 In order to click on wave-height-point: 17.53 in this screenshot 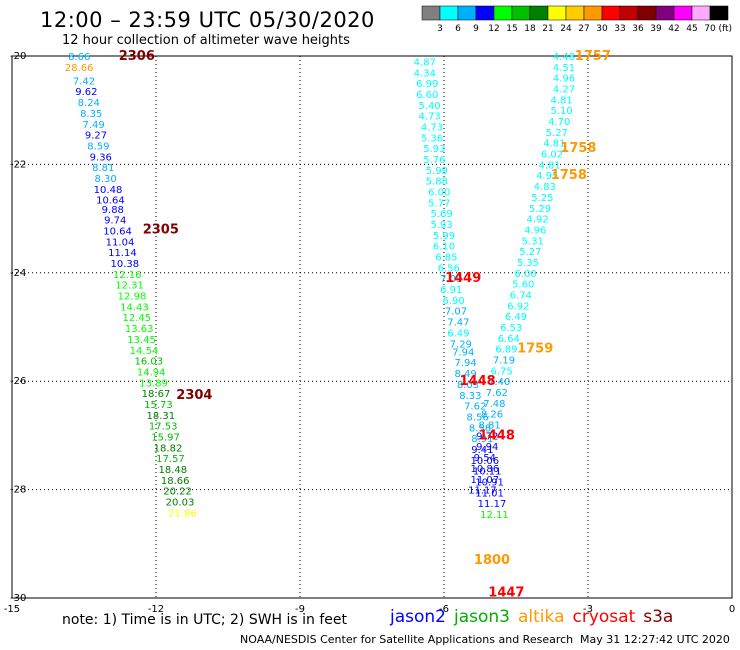, I will do `click(163, 427)`.